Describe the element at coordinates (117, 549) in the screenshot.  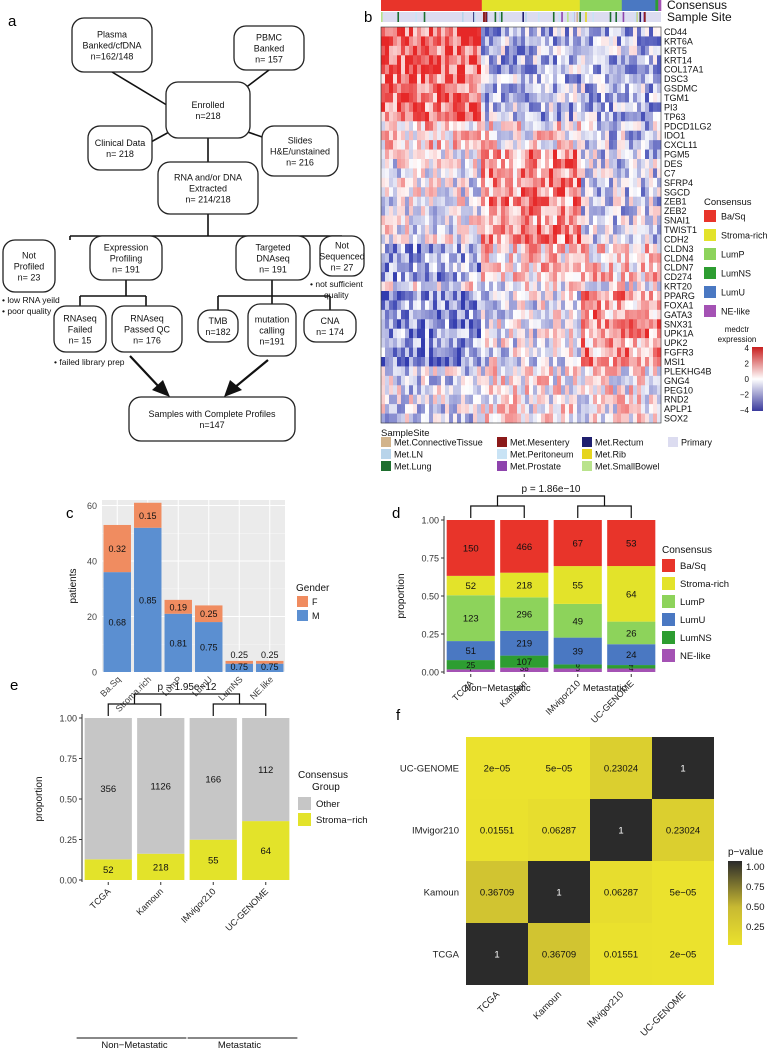
I see `bar-value-label: 0.32` at that location.